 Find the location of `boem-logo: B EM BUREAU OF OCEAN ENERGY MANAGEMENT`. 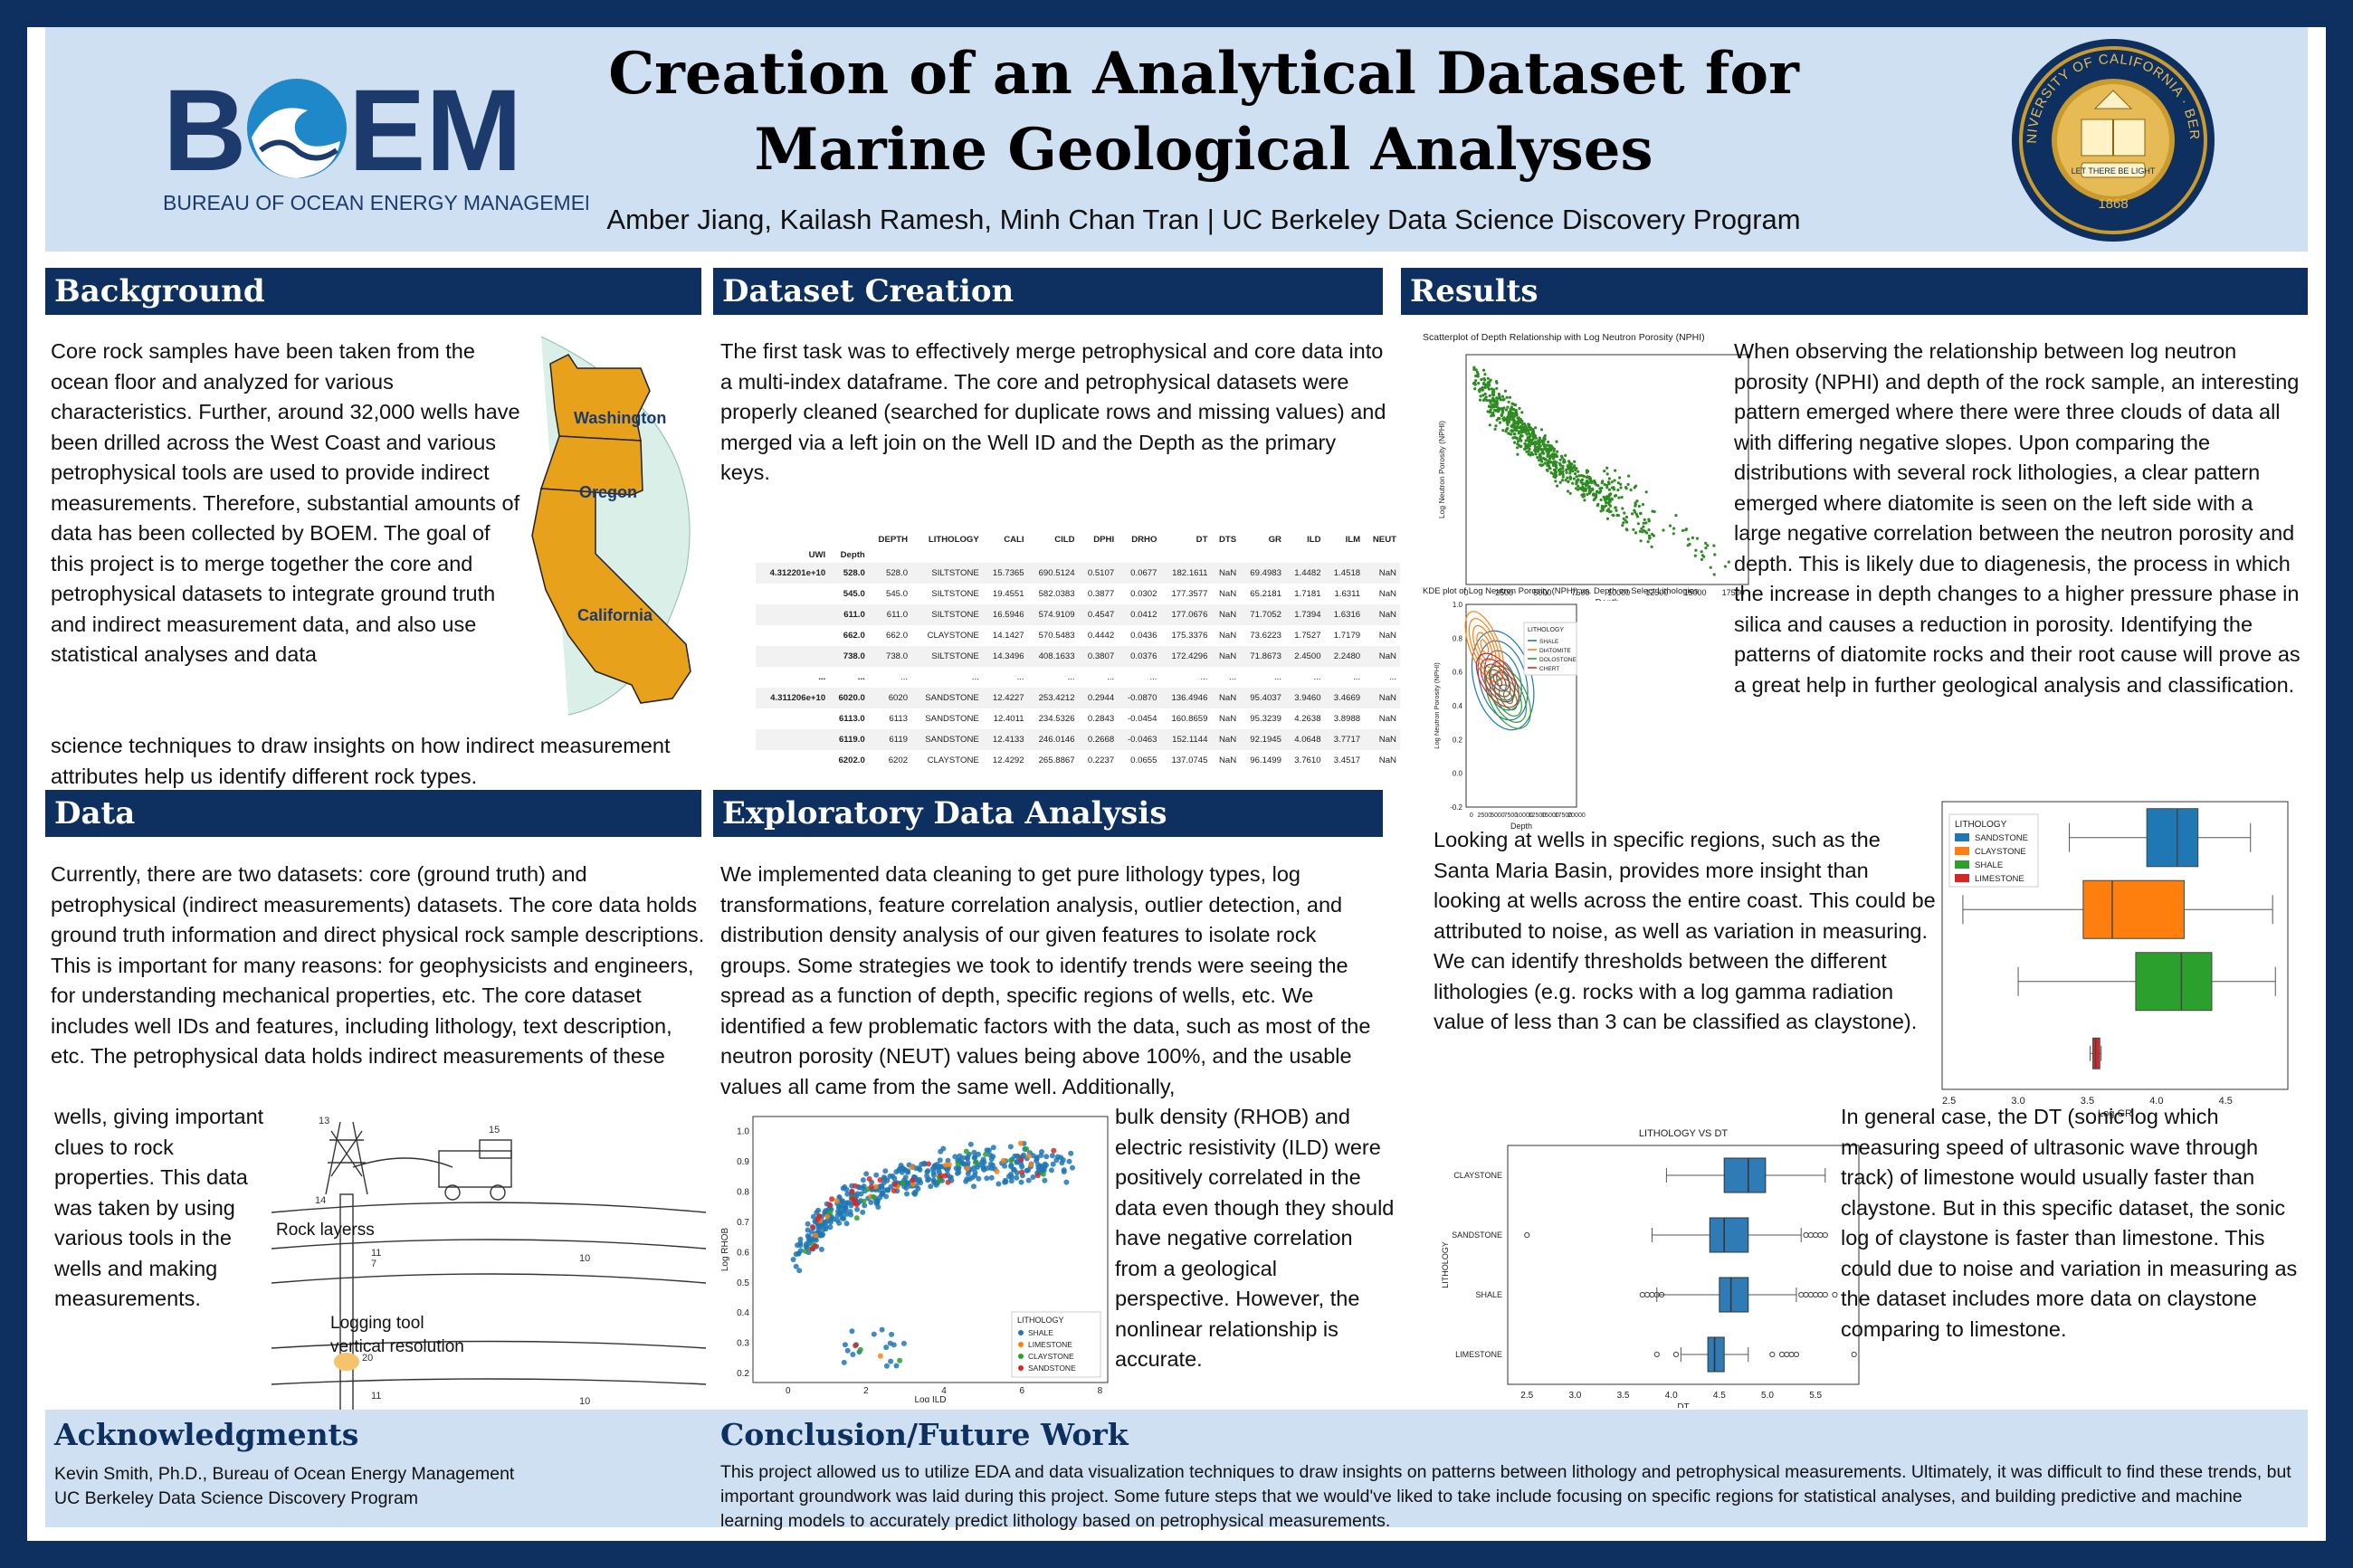

boem-logo: B EM BUREAU OF OCEAN ENERGY MANAGEMENT is located at coordinates (376, 140).